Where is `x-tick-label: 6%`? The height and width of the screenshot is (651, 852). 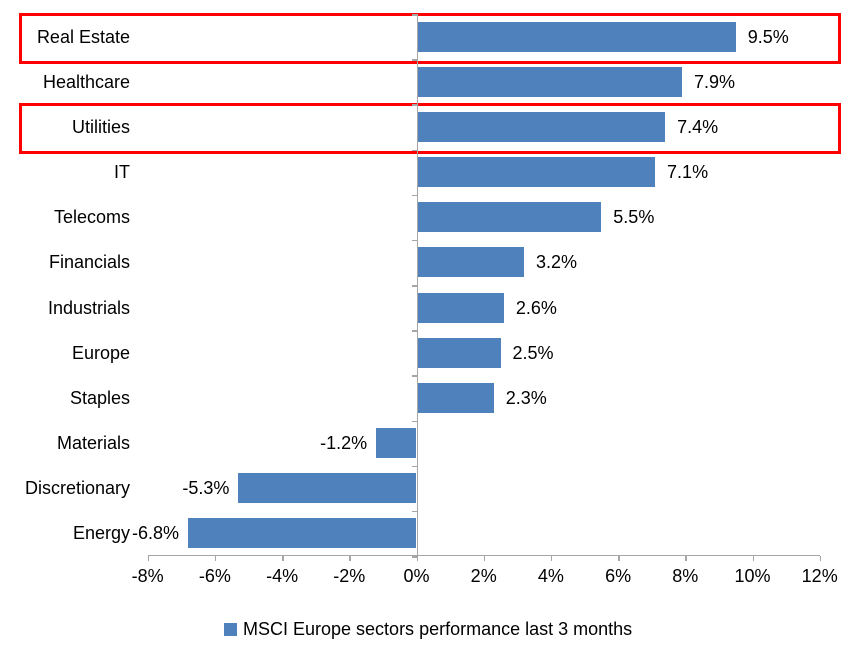
x-tick-label: 6% is located at coordinates (618, 576).